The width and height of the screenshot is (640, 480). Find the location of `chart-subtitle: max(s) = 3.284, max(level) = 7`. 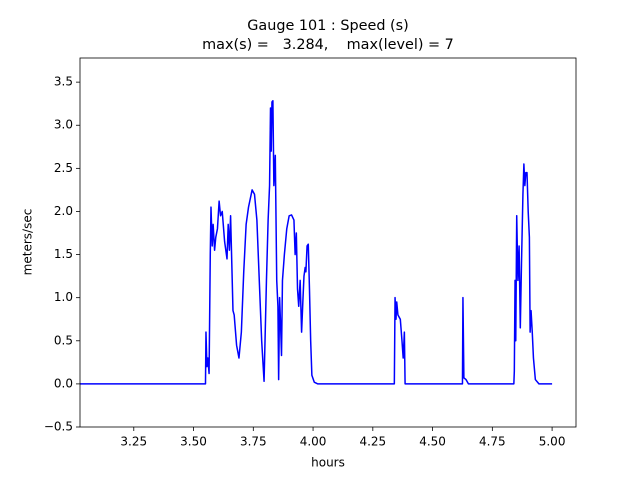

chart-subtitle: max(s) = 3.284, max(level) = 7 is located at coordinates (328, 45).